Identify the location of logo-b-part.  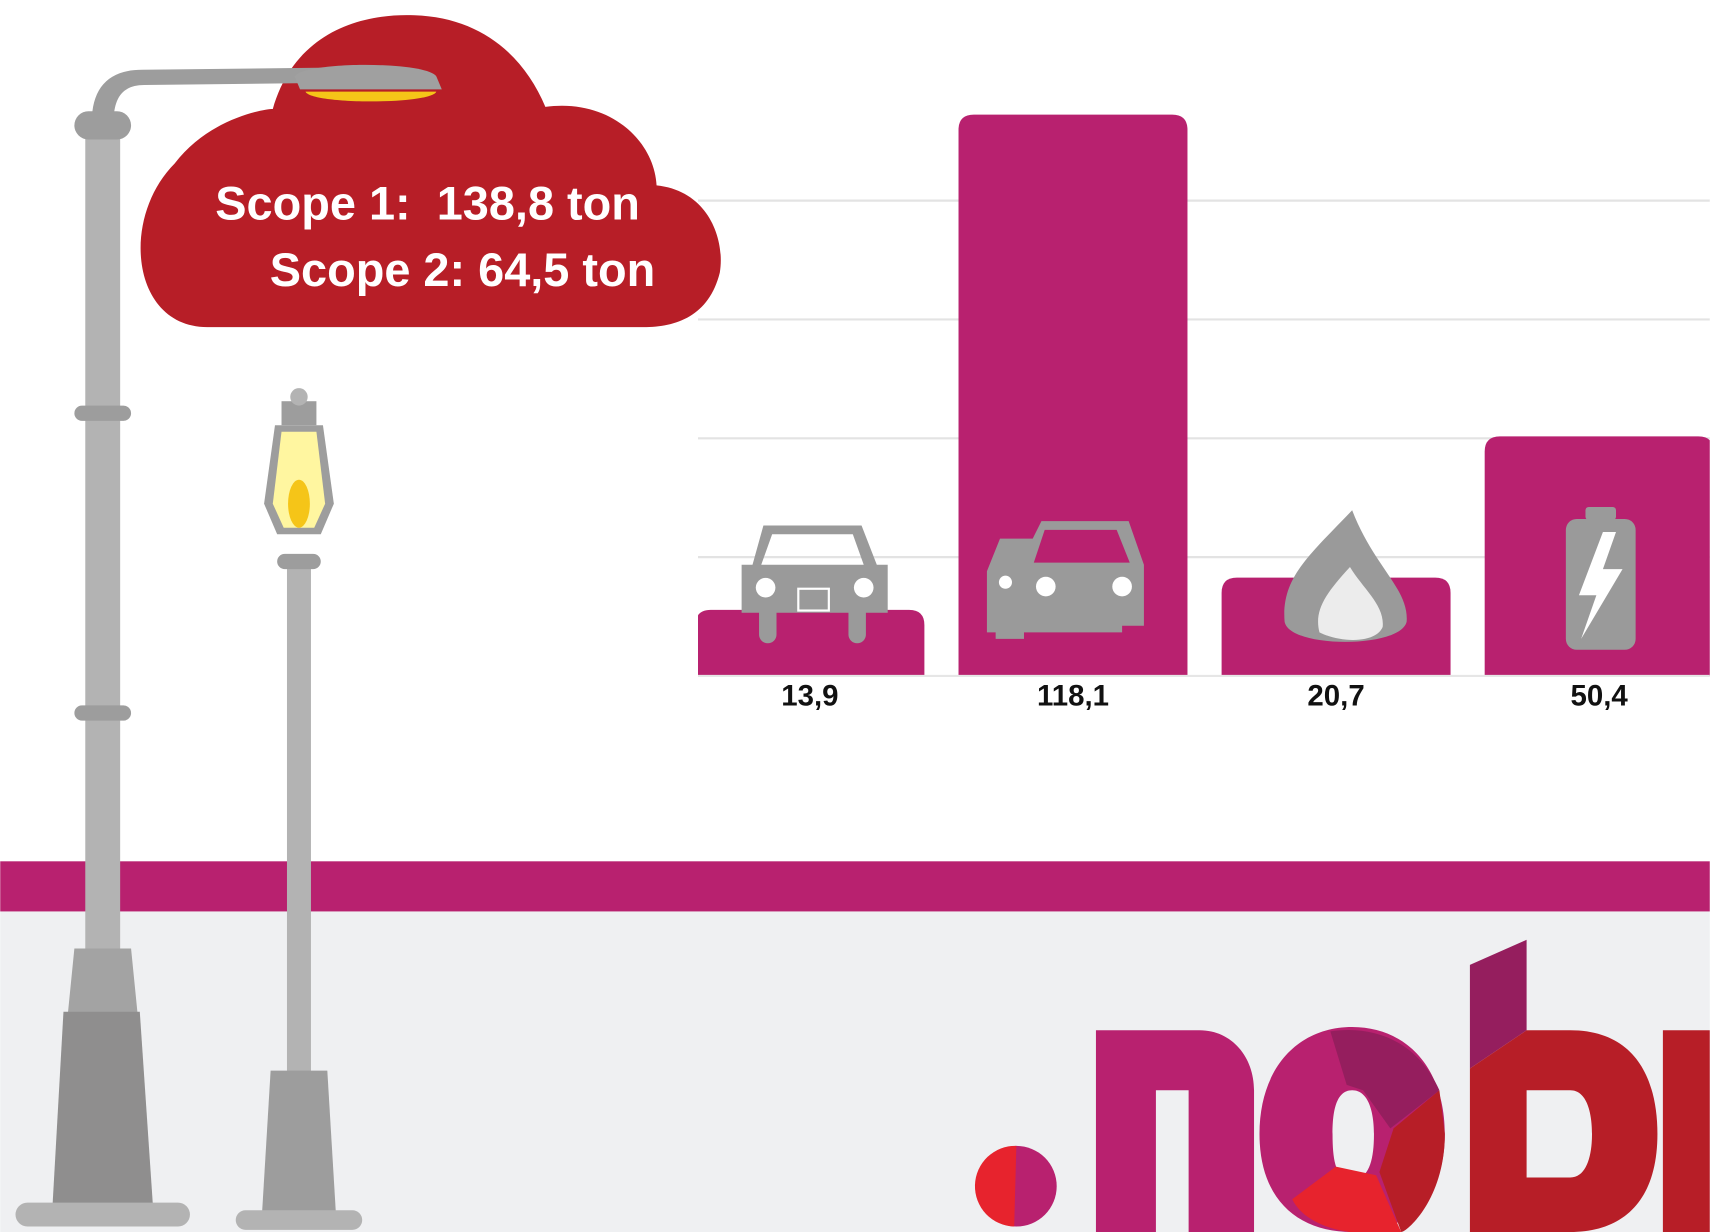
(1498, 1004).